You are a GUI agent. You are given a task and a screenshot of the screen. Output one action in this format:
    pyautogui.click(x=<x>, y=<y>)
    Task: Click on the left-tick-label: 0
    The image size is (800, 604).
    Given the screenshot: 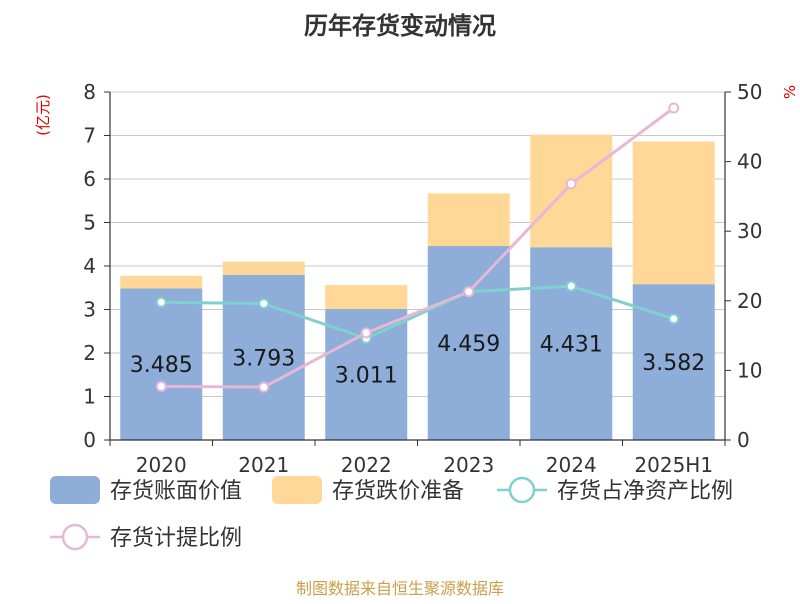 What is the action you would take?
    pyautogui.click(x=89, y=440)
    